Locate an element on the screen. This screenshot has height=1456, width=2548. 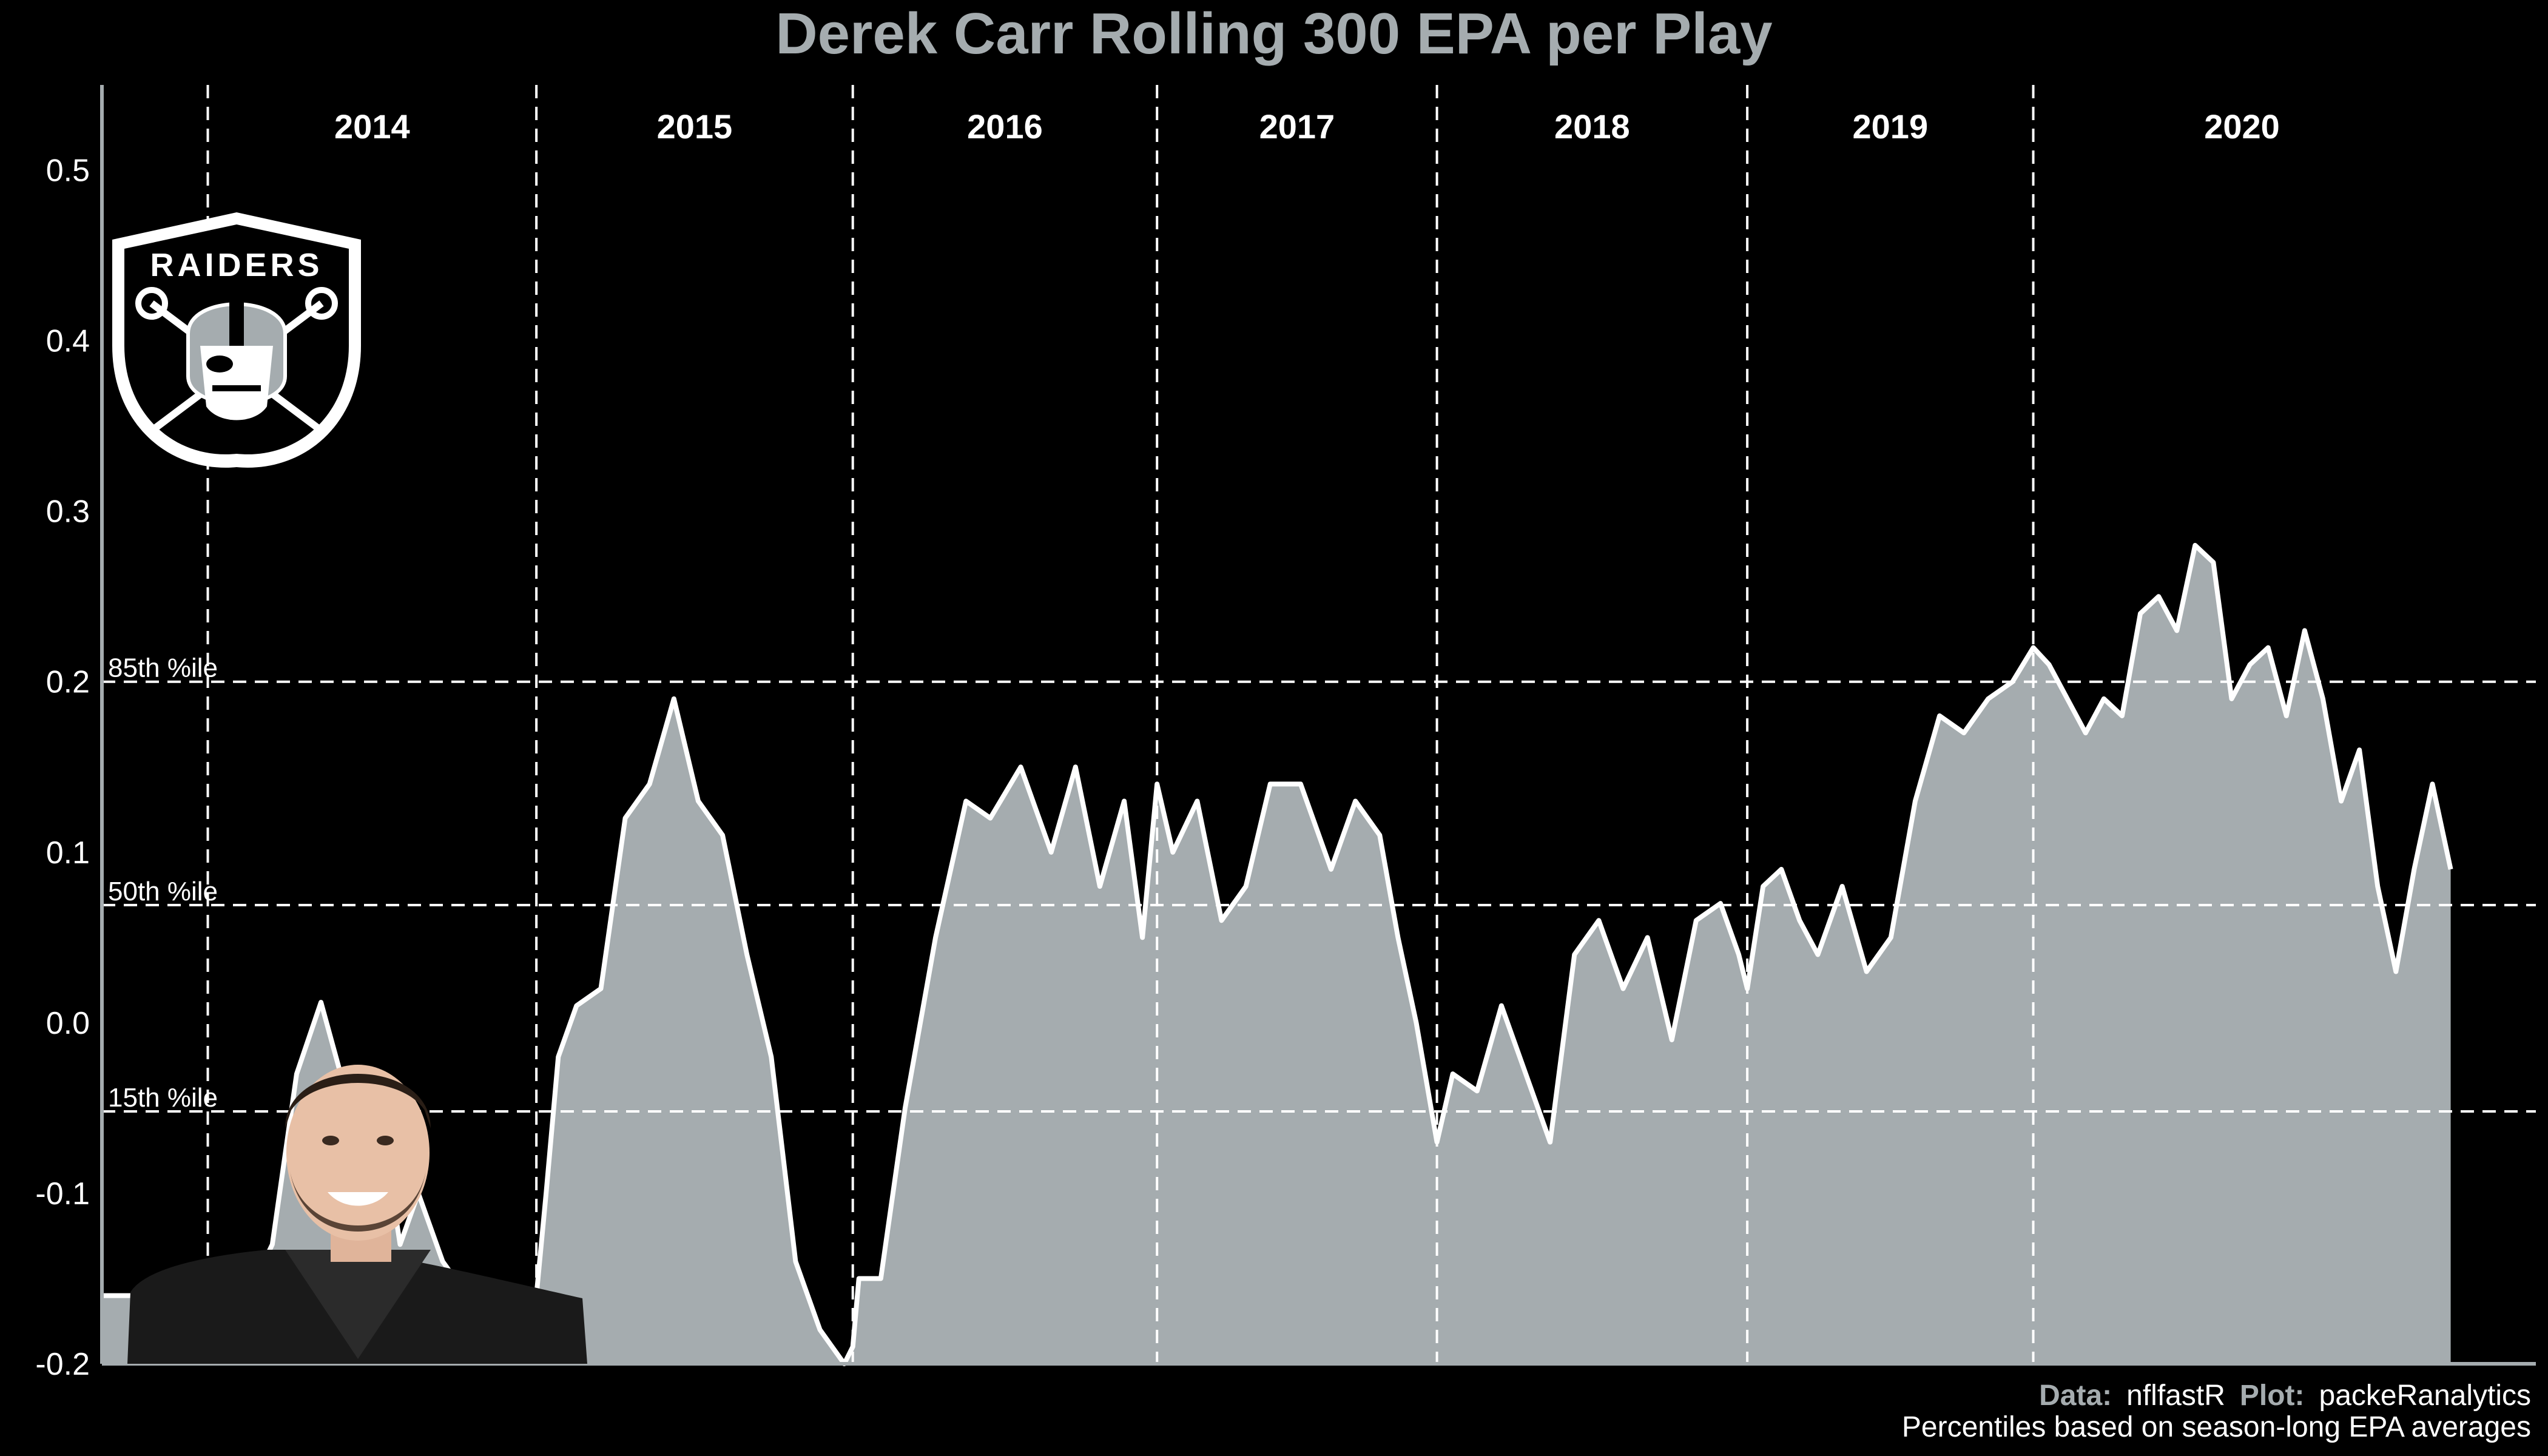
percentile-label: 85th %ile is located at coordinates (163, 668).